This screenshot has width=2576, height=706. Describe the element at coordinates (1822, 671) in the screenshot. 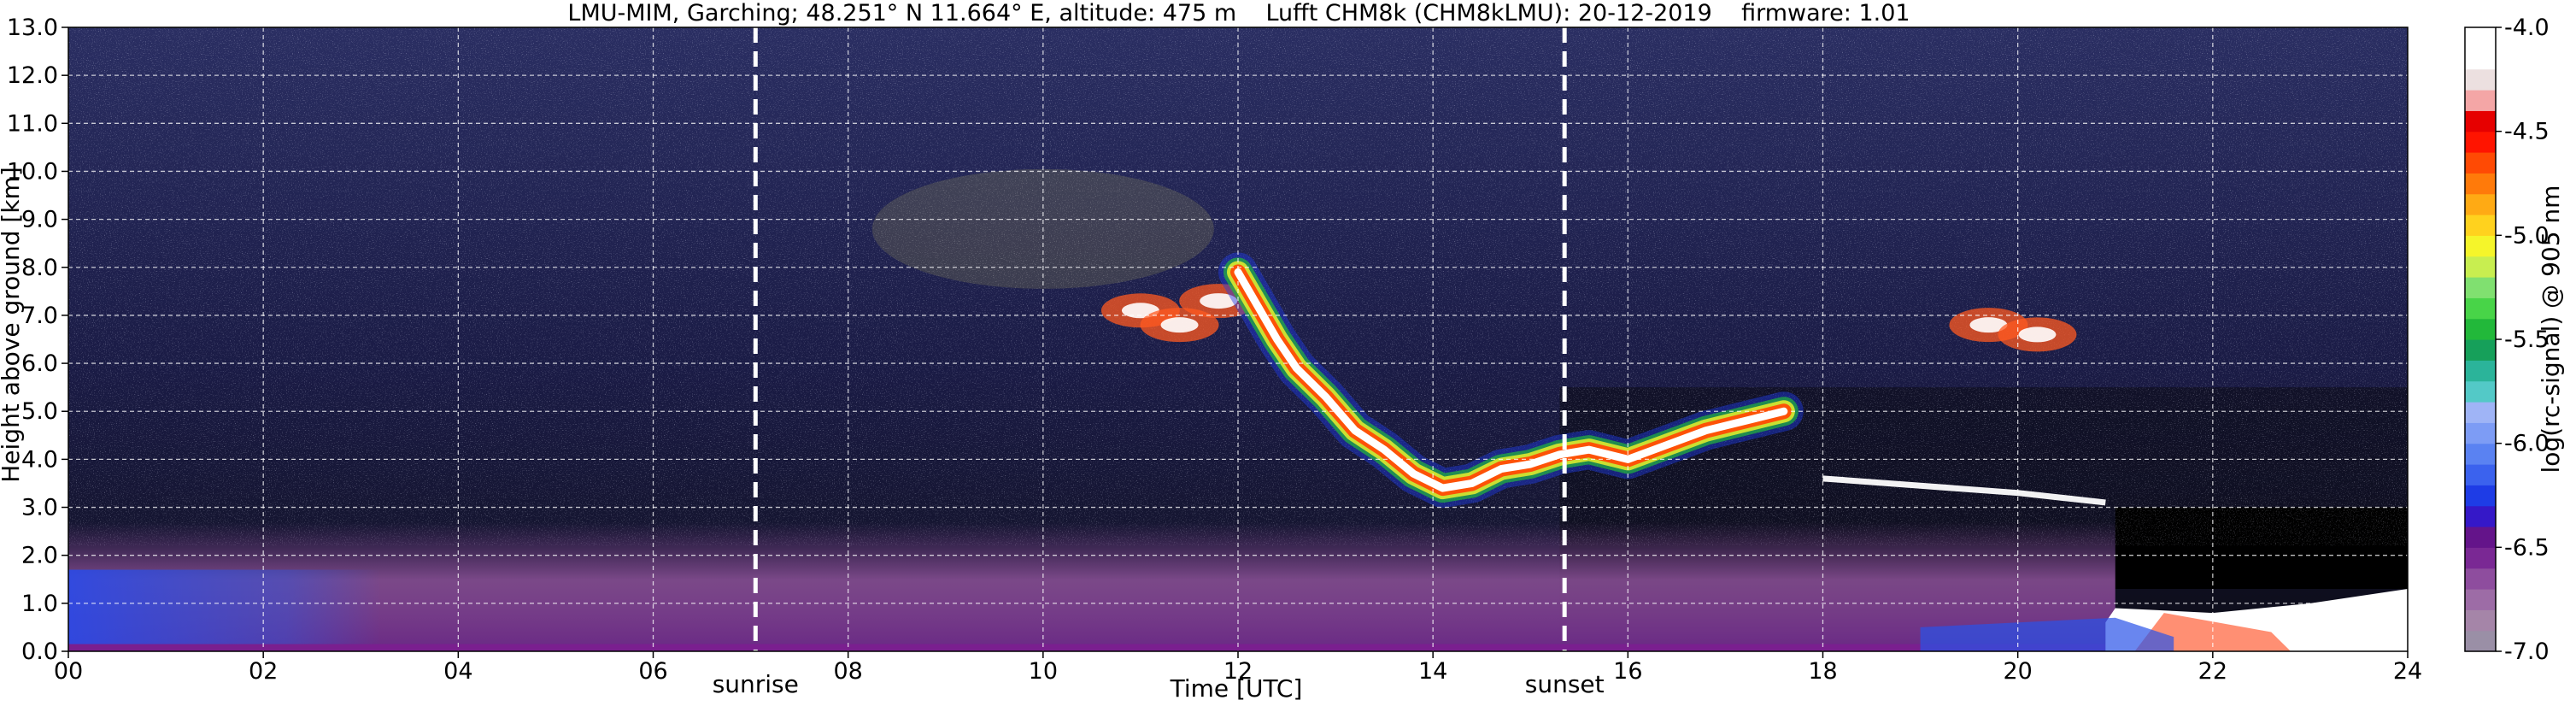

I see `x-tick-label: 18` at that location.